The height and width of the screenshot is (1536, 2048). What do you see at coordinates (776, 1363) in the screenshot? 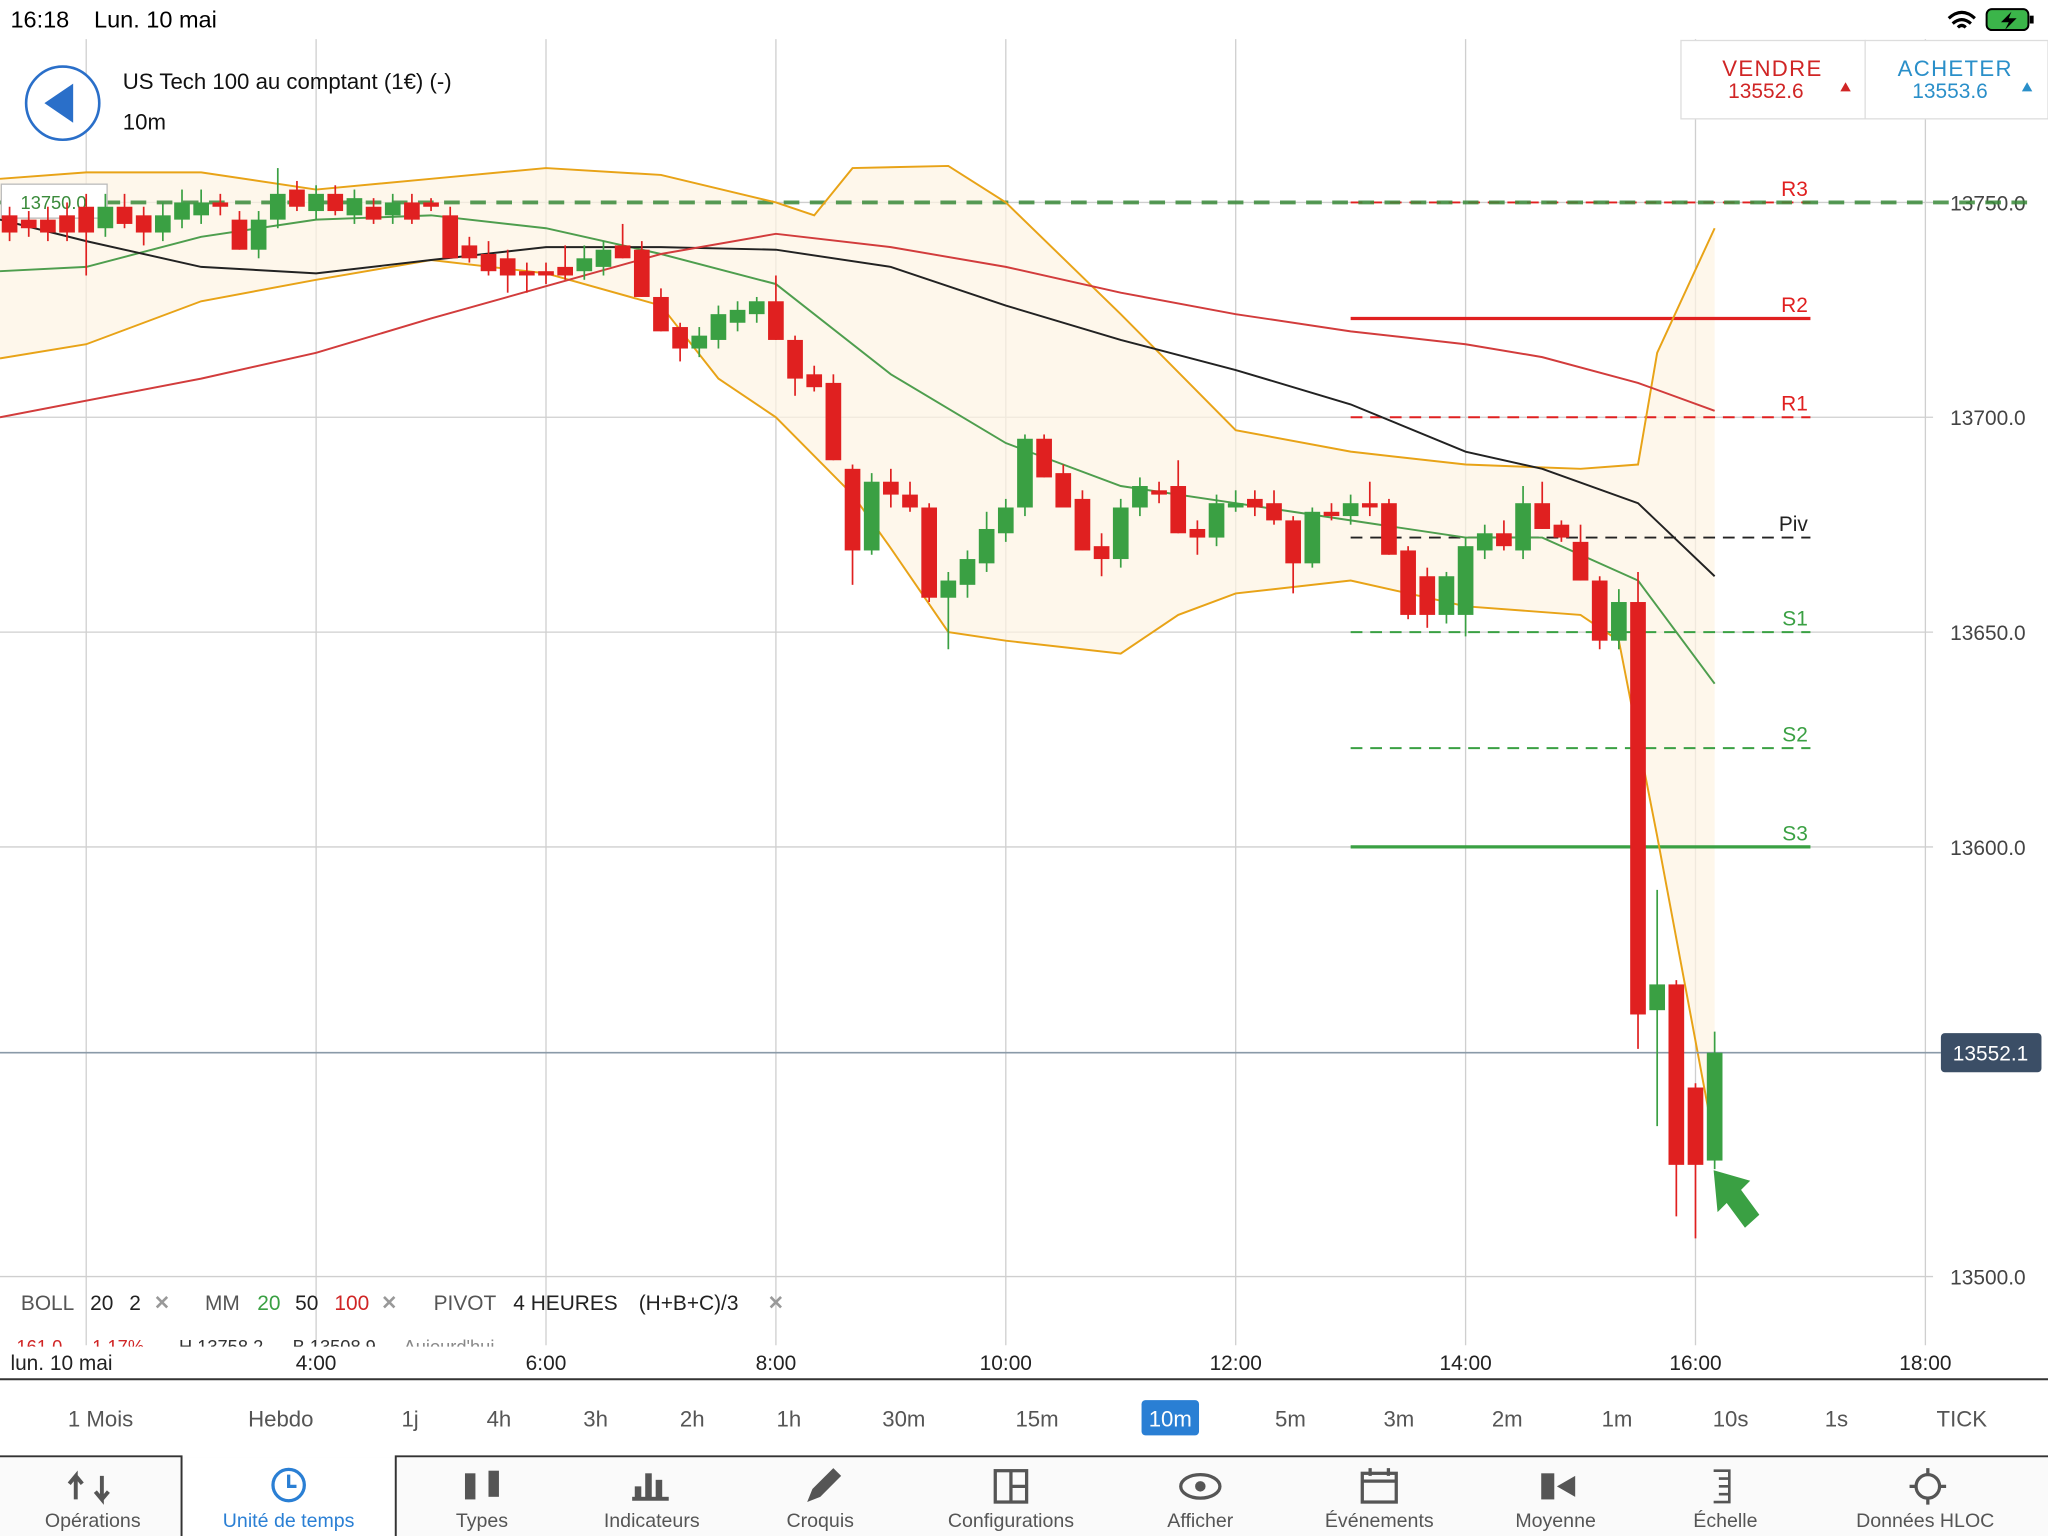
I see `x-tick-label: 8:00` at bounding box center [776, 1363].